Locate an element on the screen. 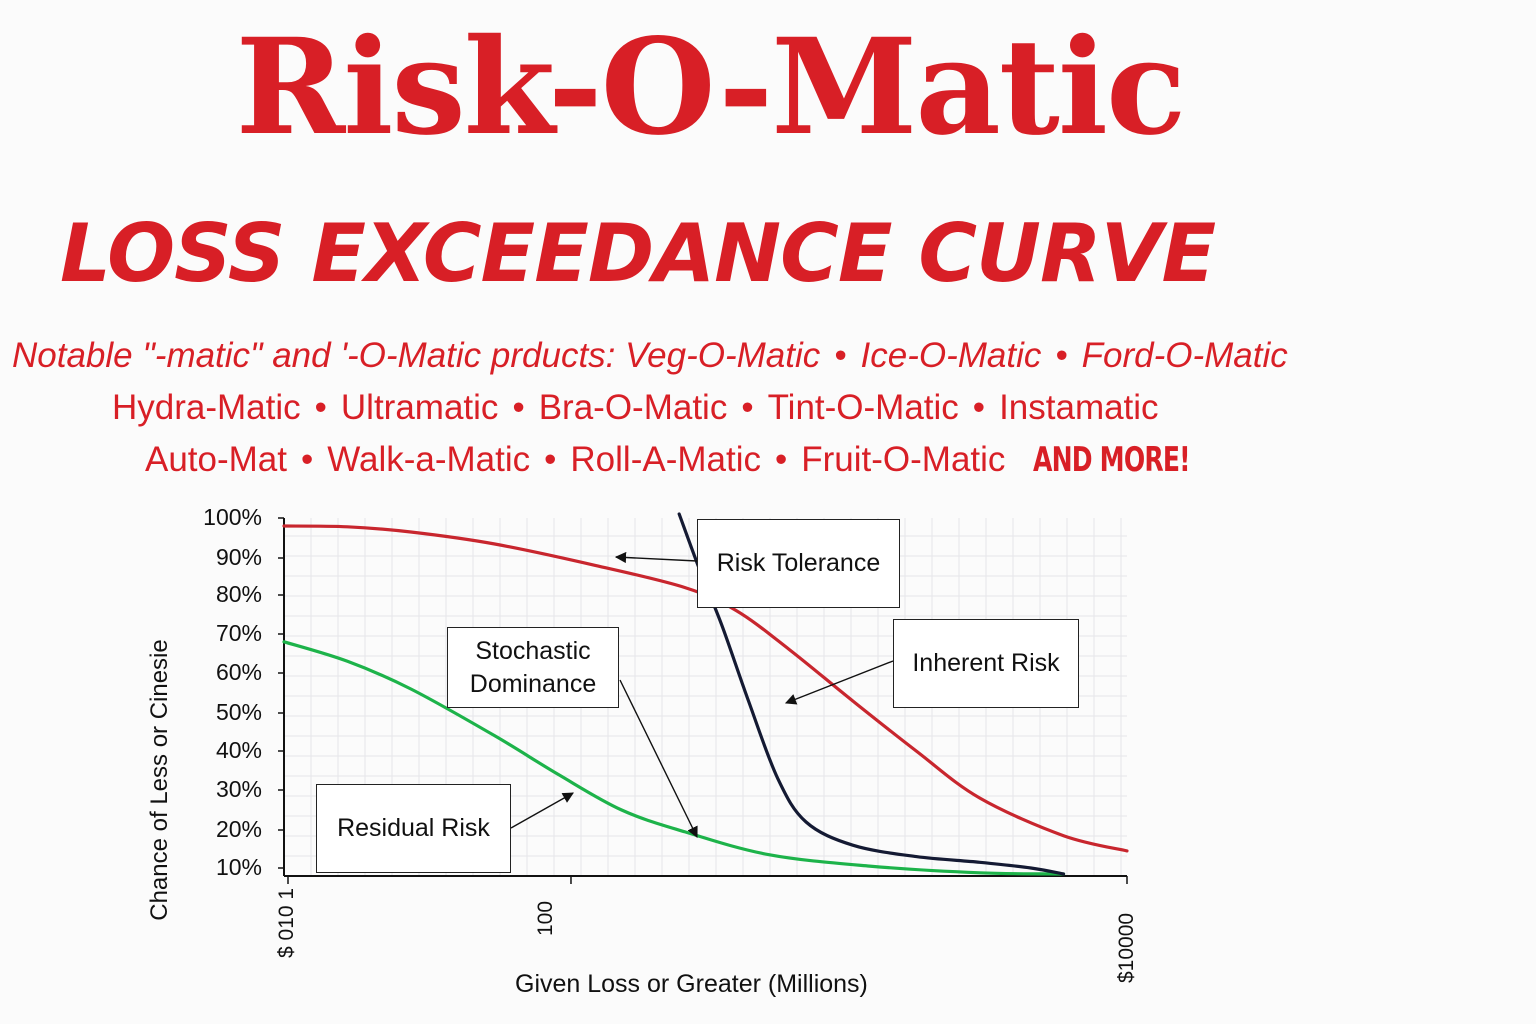 Image resolution: width=1536 pixels, height=1024 pixels. series-risk-tolerance is located at coordinates (871, 694).